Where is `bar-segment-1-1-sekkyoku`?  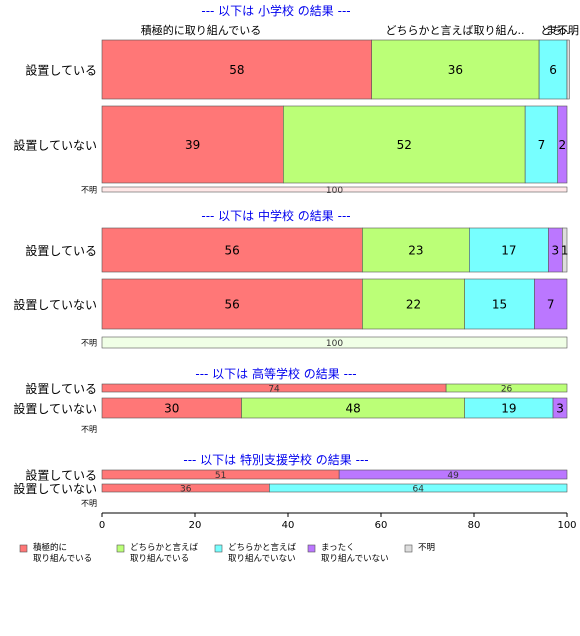
bar-segment-1-1-sekkyoku is located at coordinates (232, 304).